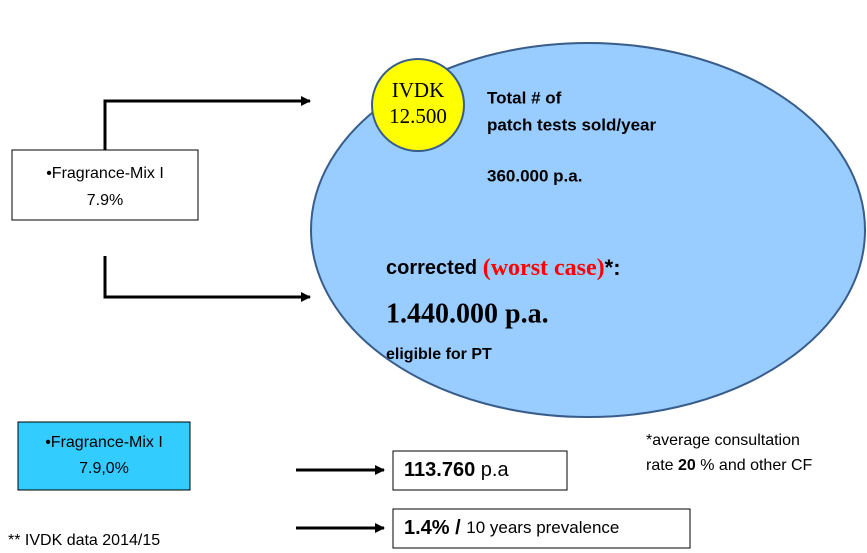 The width and height of the screenshot is (867, 553). What do you see at coordinates (439, 470) in the screenshot?
I see `result-bold: 113.760` at bounding box center [439, 470].